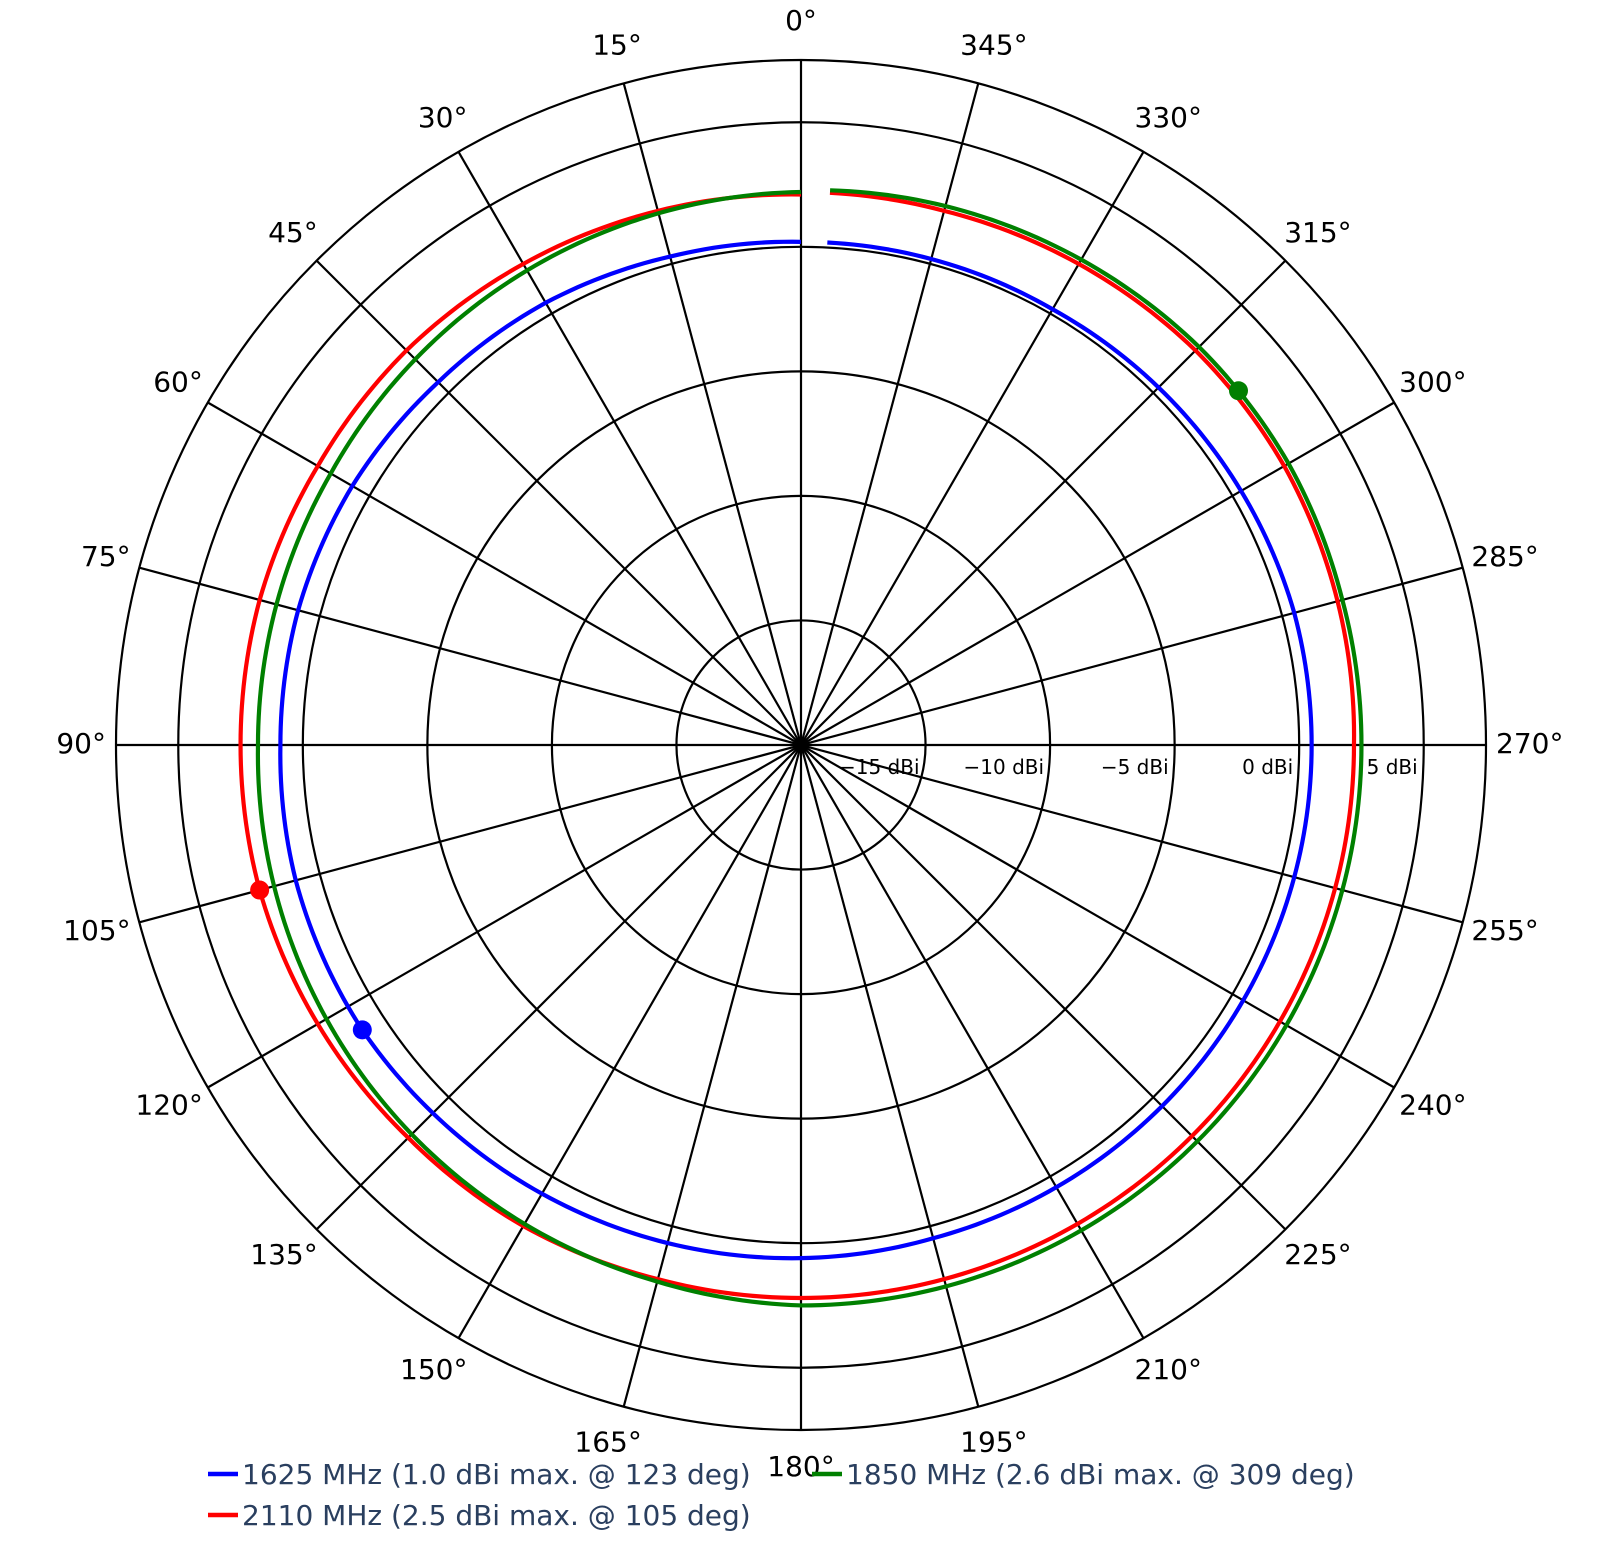  What do you see at coordinates (1267, 767) in the screenshot?
I see `radial-label-3: 0 dBi` at bounding box center [1267, 767].